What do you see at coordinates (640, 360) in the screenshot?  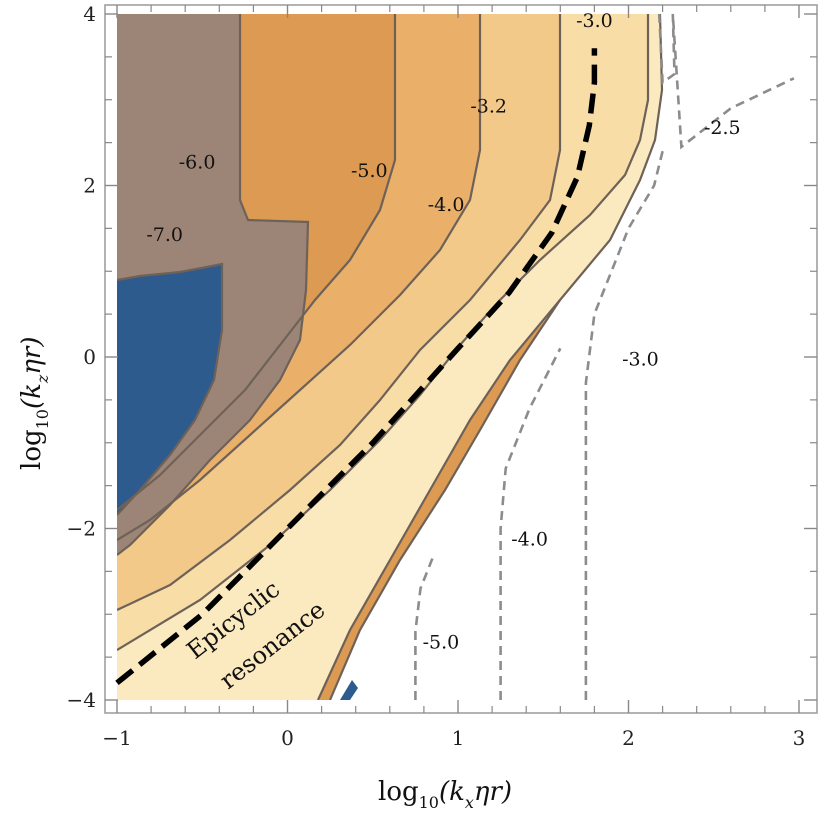 I see `contour-label-7: -3.0` at bounding box center [640, 360].